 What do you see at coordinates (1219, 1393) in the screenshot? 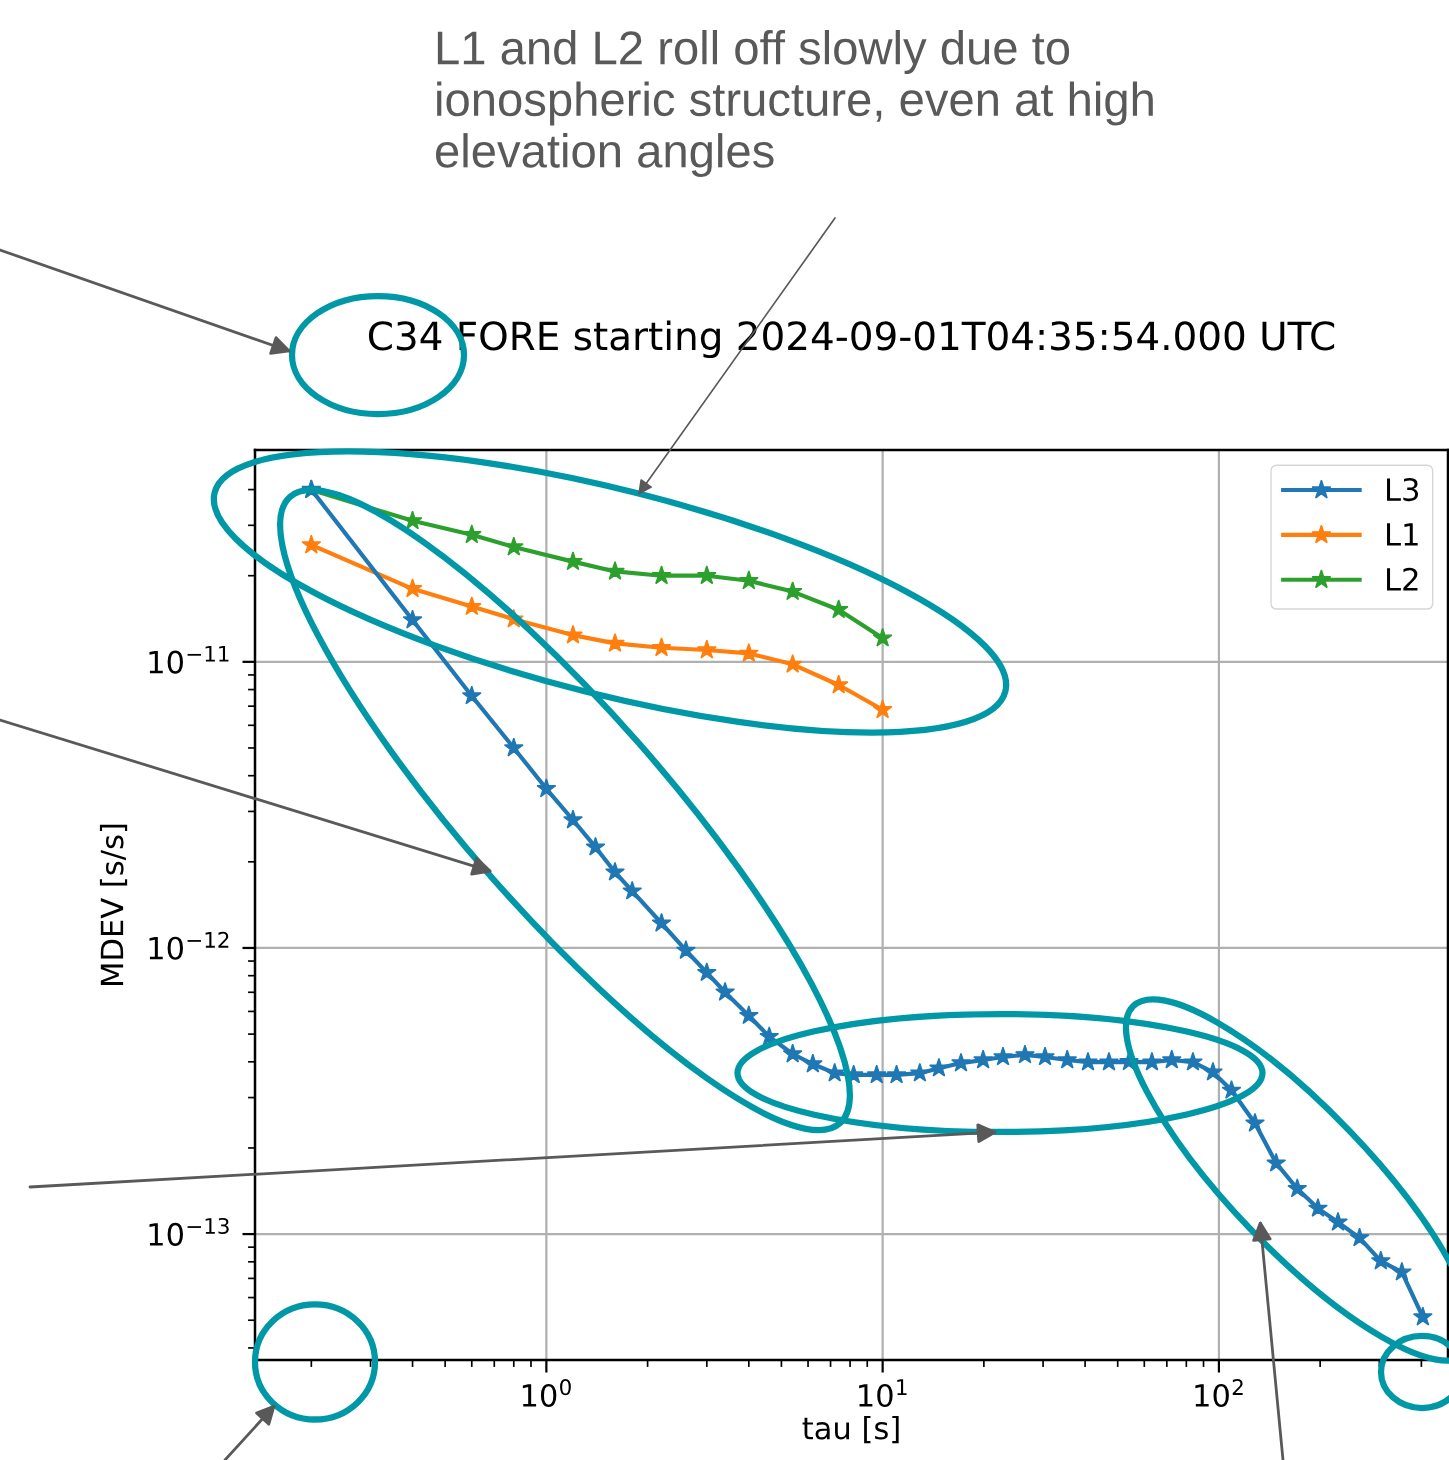
I see `x-tick-label: 10$^{2}$` at bounding box center [1219, 1393].